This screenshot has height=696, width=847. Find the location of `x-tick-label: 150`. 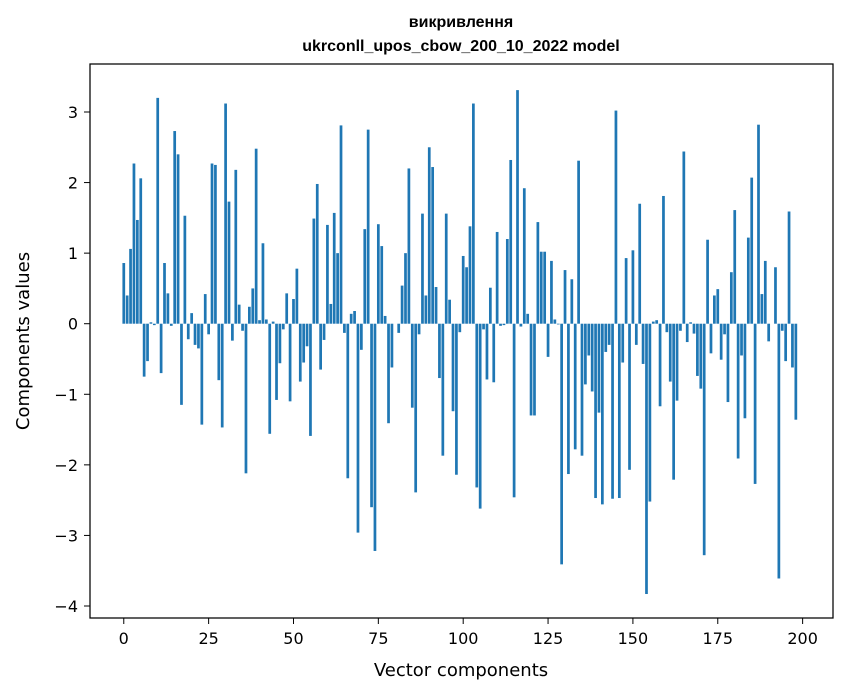

x-tick-label: 150 is located at coordinates (633, 638).